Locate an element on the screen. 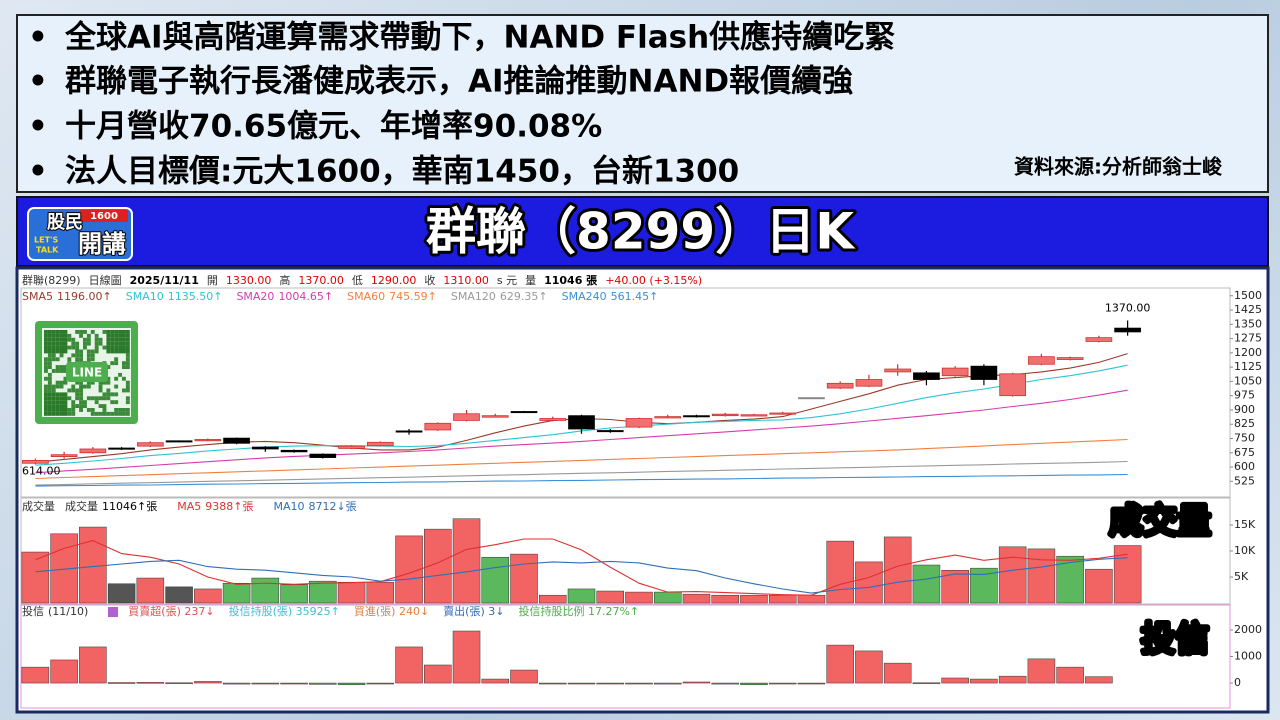  y-tick-label: 1000 is located at coordinates (1248, 656).